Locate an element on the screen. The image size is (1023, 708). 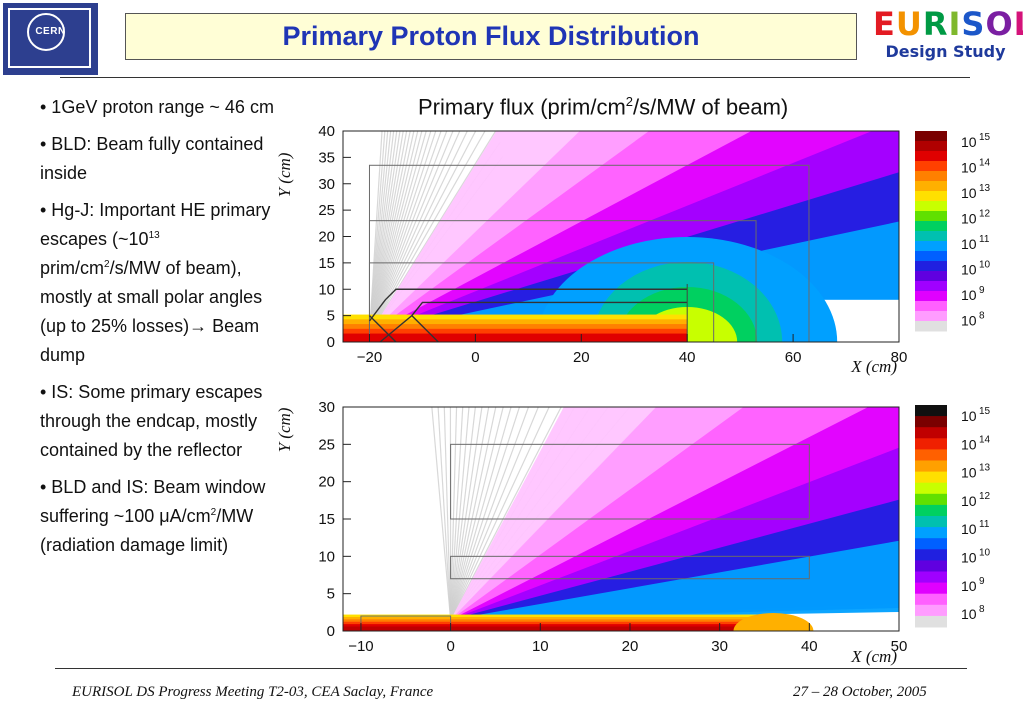
eurisol-letter: L is located at coordinates (1018, 24).